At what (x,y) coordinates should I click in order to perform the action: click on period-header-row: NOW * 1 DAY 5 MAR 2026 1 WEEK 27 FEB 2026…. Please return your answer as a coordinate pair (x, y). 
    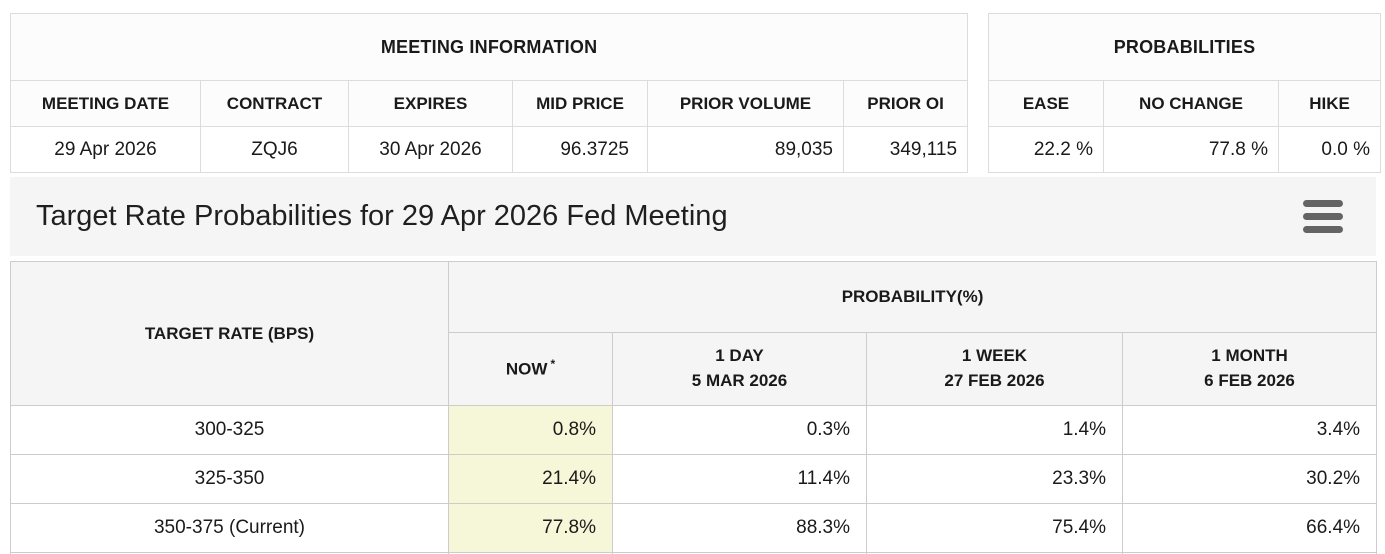
    Looking at the image, I should click on (694, 369).